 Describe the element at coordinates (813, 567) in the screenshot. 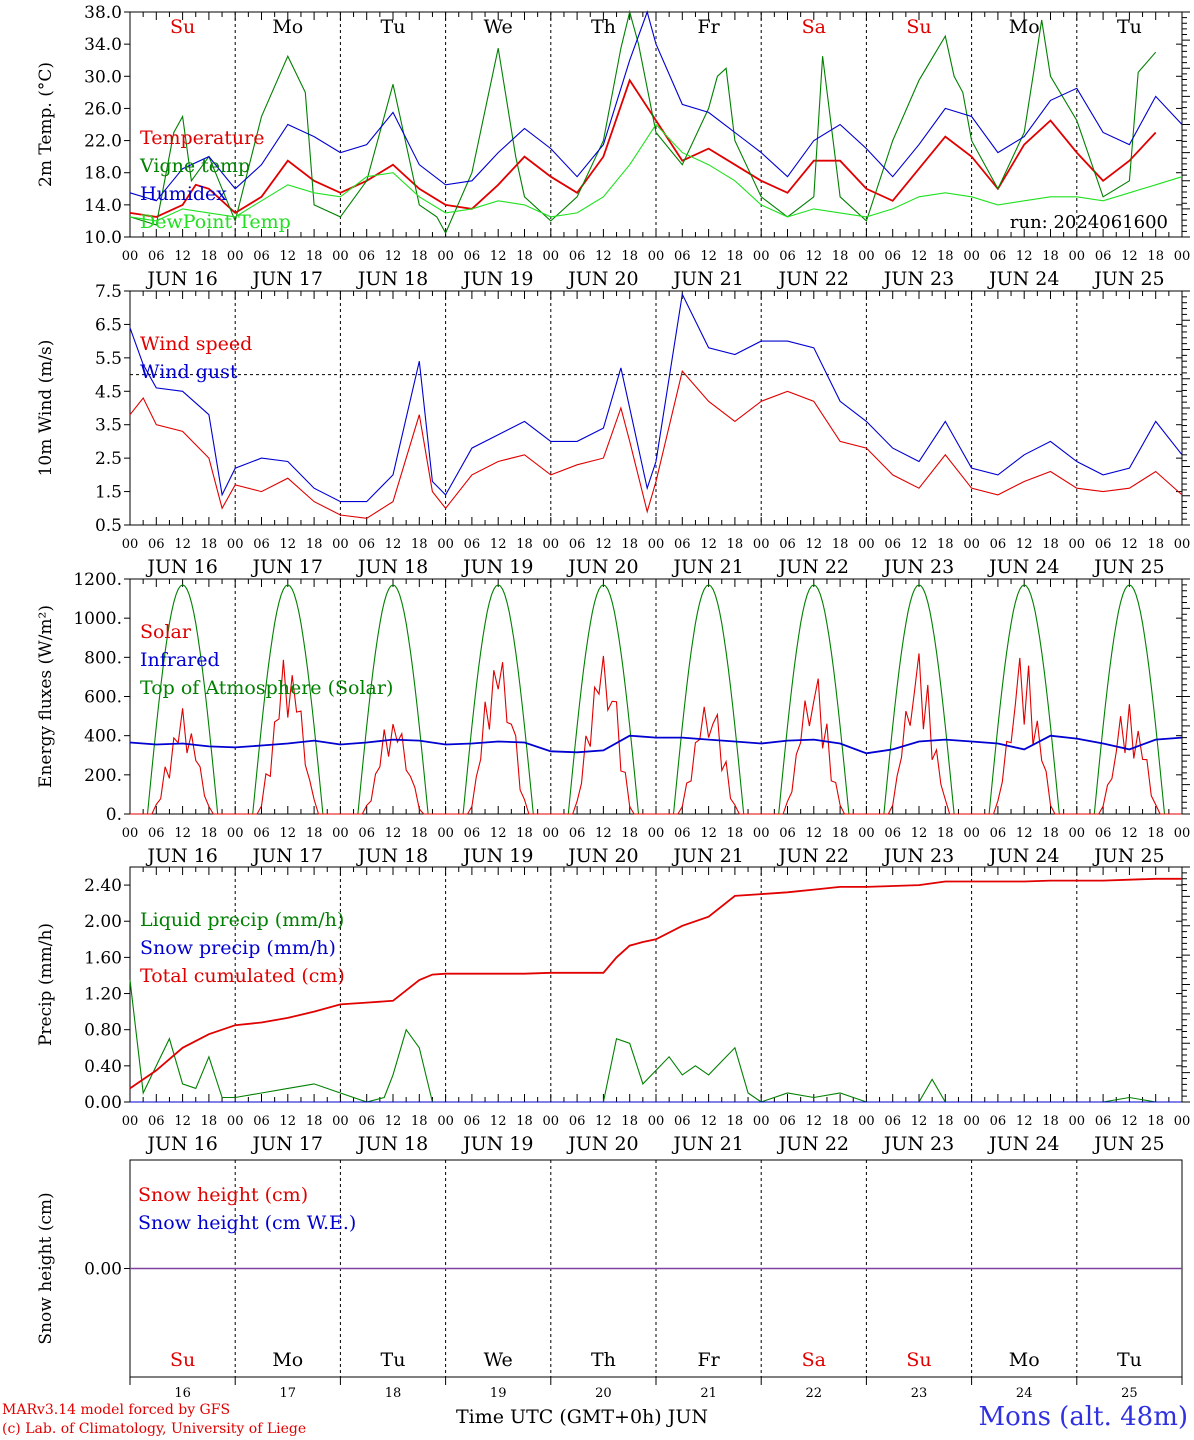

I see `date-label: JUN 22` at that location.